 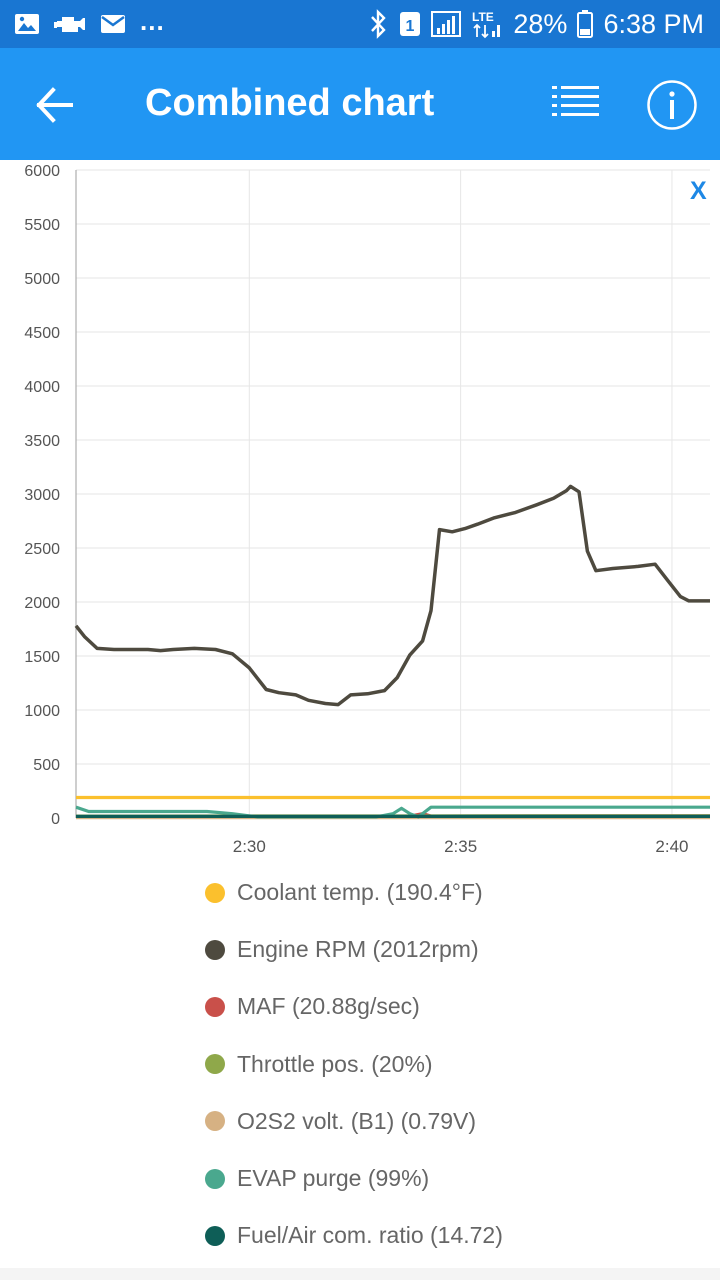 What do you see at coordinates (360, 1274) in the screenshot?
I see `bottom-divider` at bounding box center [360, 1274].